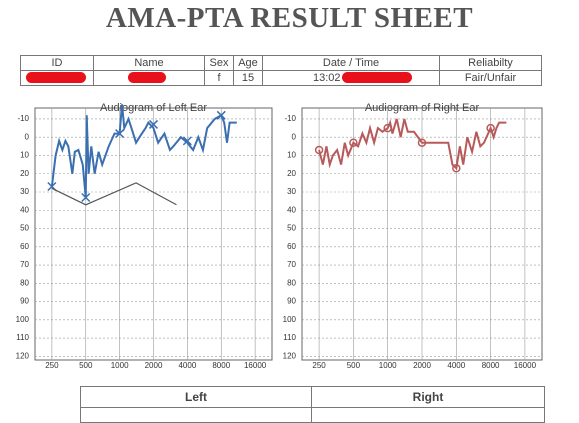 The image size is (579, 423). I want to click on sheet-title: AMA-PTA RESULT SHEET, so click(289, 18).